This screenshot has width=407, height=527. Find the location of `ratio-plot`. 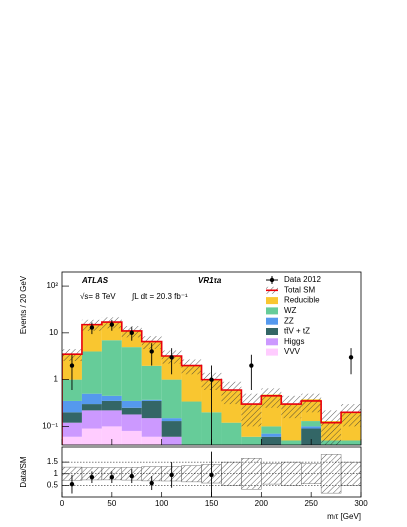

ratio-plot is located at coordinates (211, 474).